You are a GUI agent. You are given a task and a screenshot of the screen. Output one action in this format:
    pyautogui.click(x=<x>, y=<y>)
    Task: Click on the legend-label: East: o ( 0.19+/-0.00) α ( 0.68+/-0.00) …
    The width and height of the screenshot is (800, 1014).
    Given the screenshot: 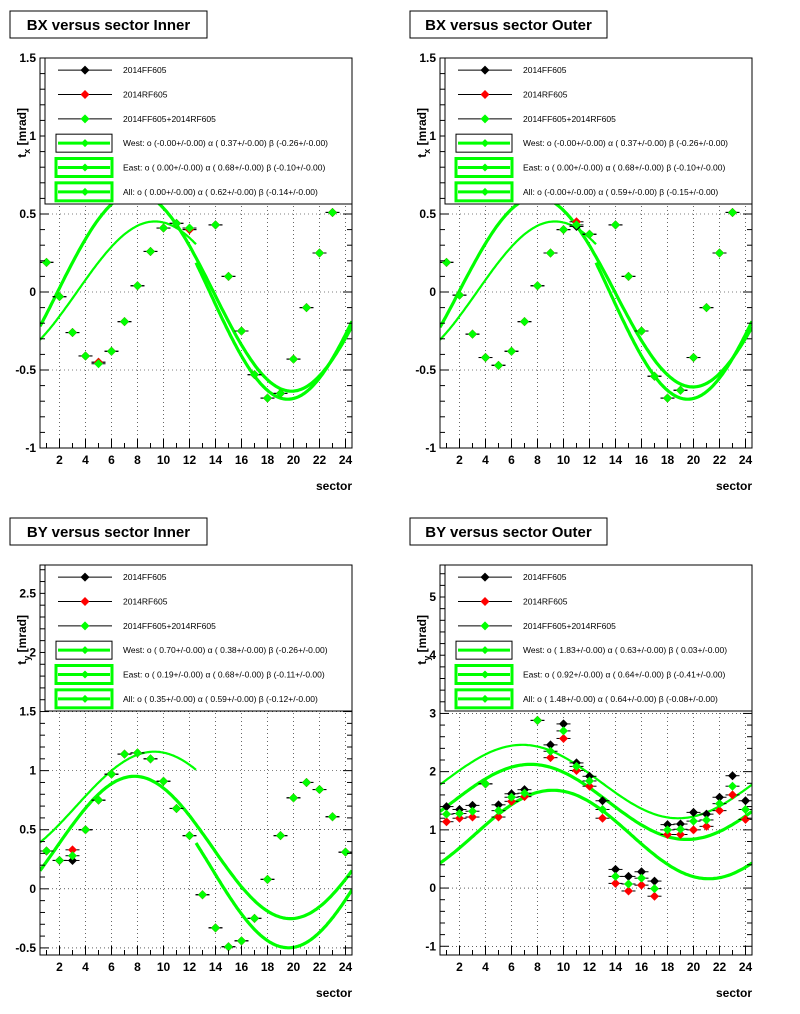 What is the action you would take?
    pyautogui.click(x=224, y=675)
    